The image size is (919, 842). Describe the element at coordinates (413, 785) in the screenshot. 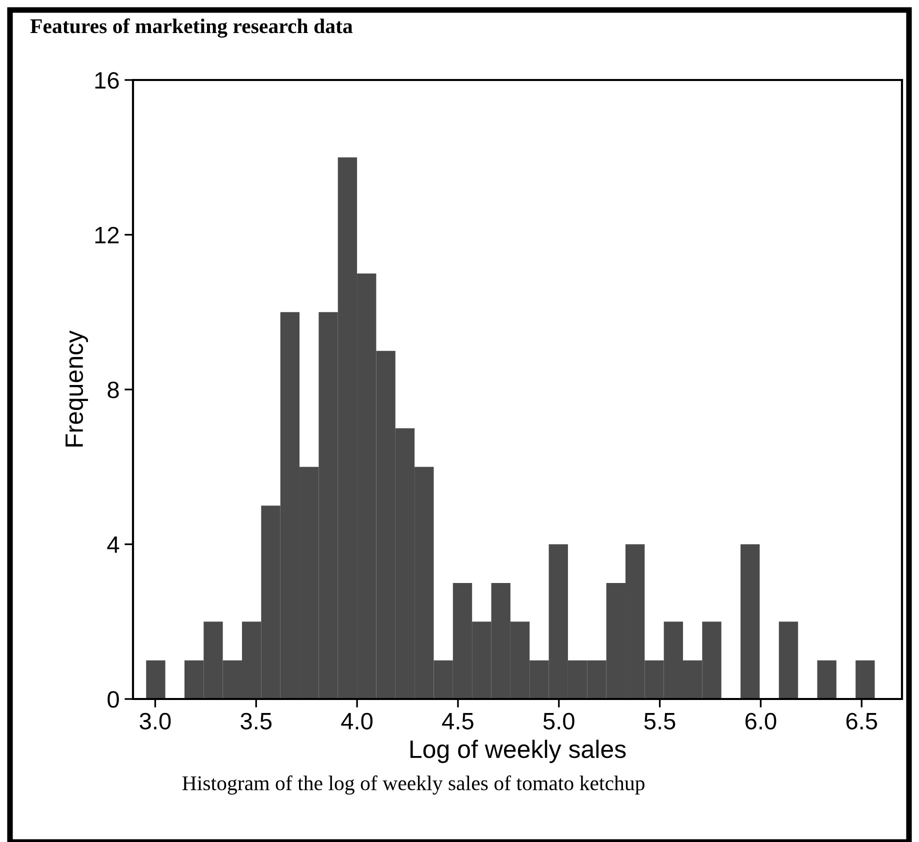

I see `text: Histogram of the log of weekly sales of tomato ketchup` at that location.